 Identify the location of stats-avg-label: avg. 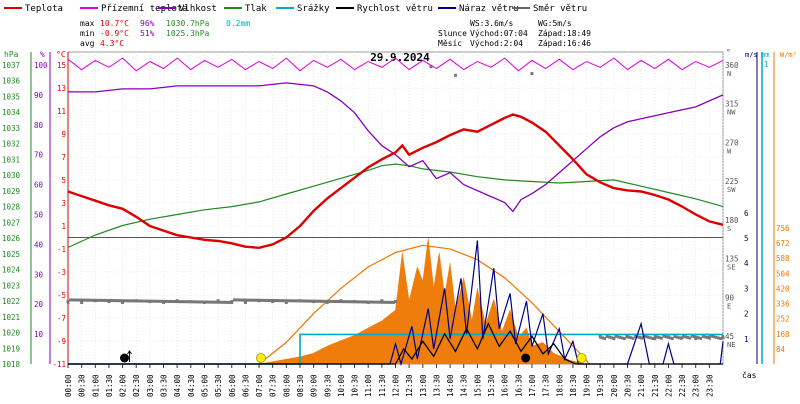
(87, 43).